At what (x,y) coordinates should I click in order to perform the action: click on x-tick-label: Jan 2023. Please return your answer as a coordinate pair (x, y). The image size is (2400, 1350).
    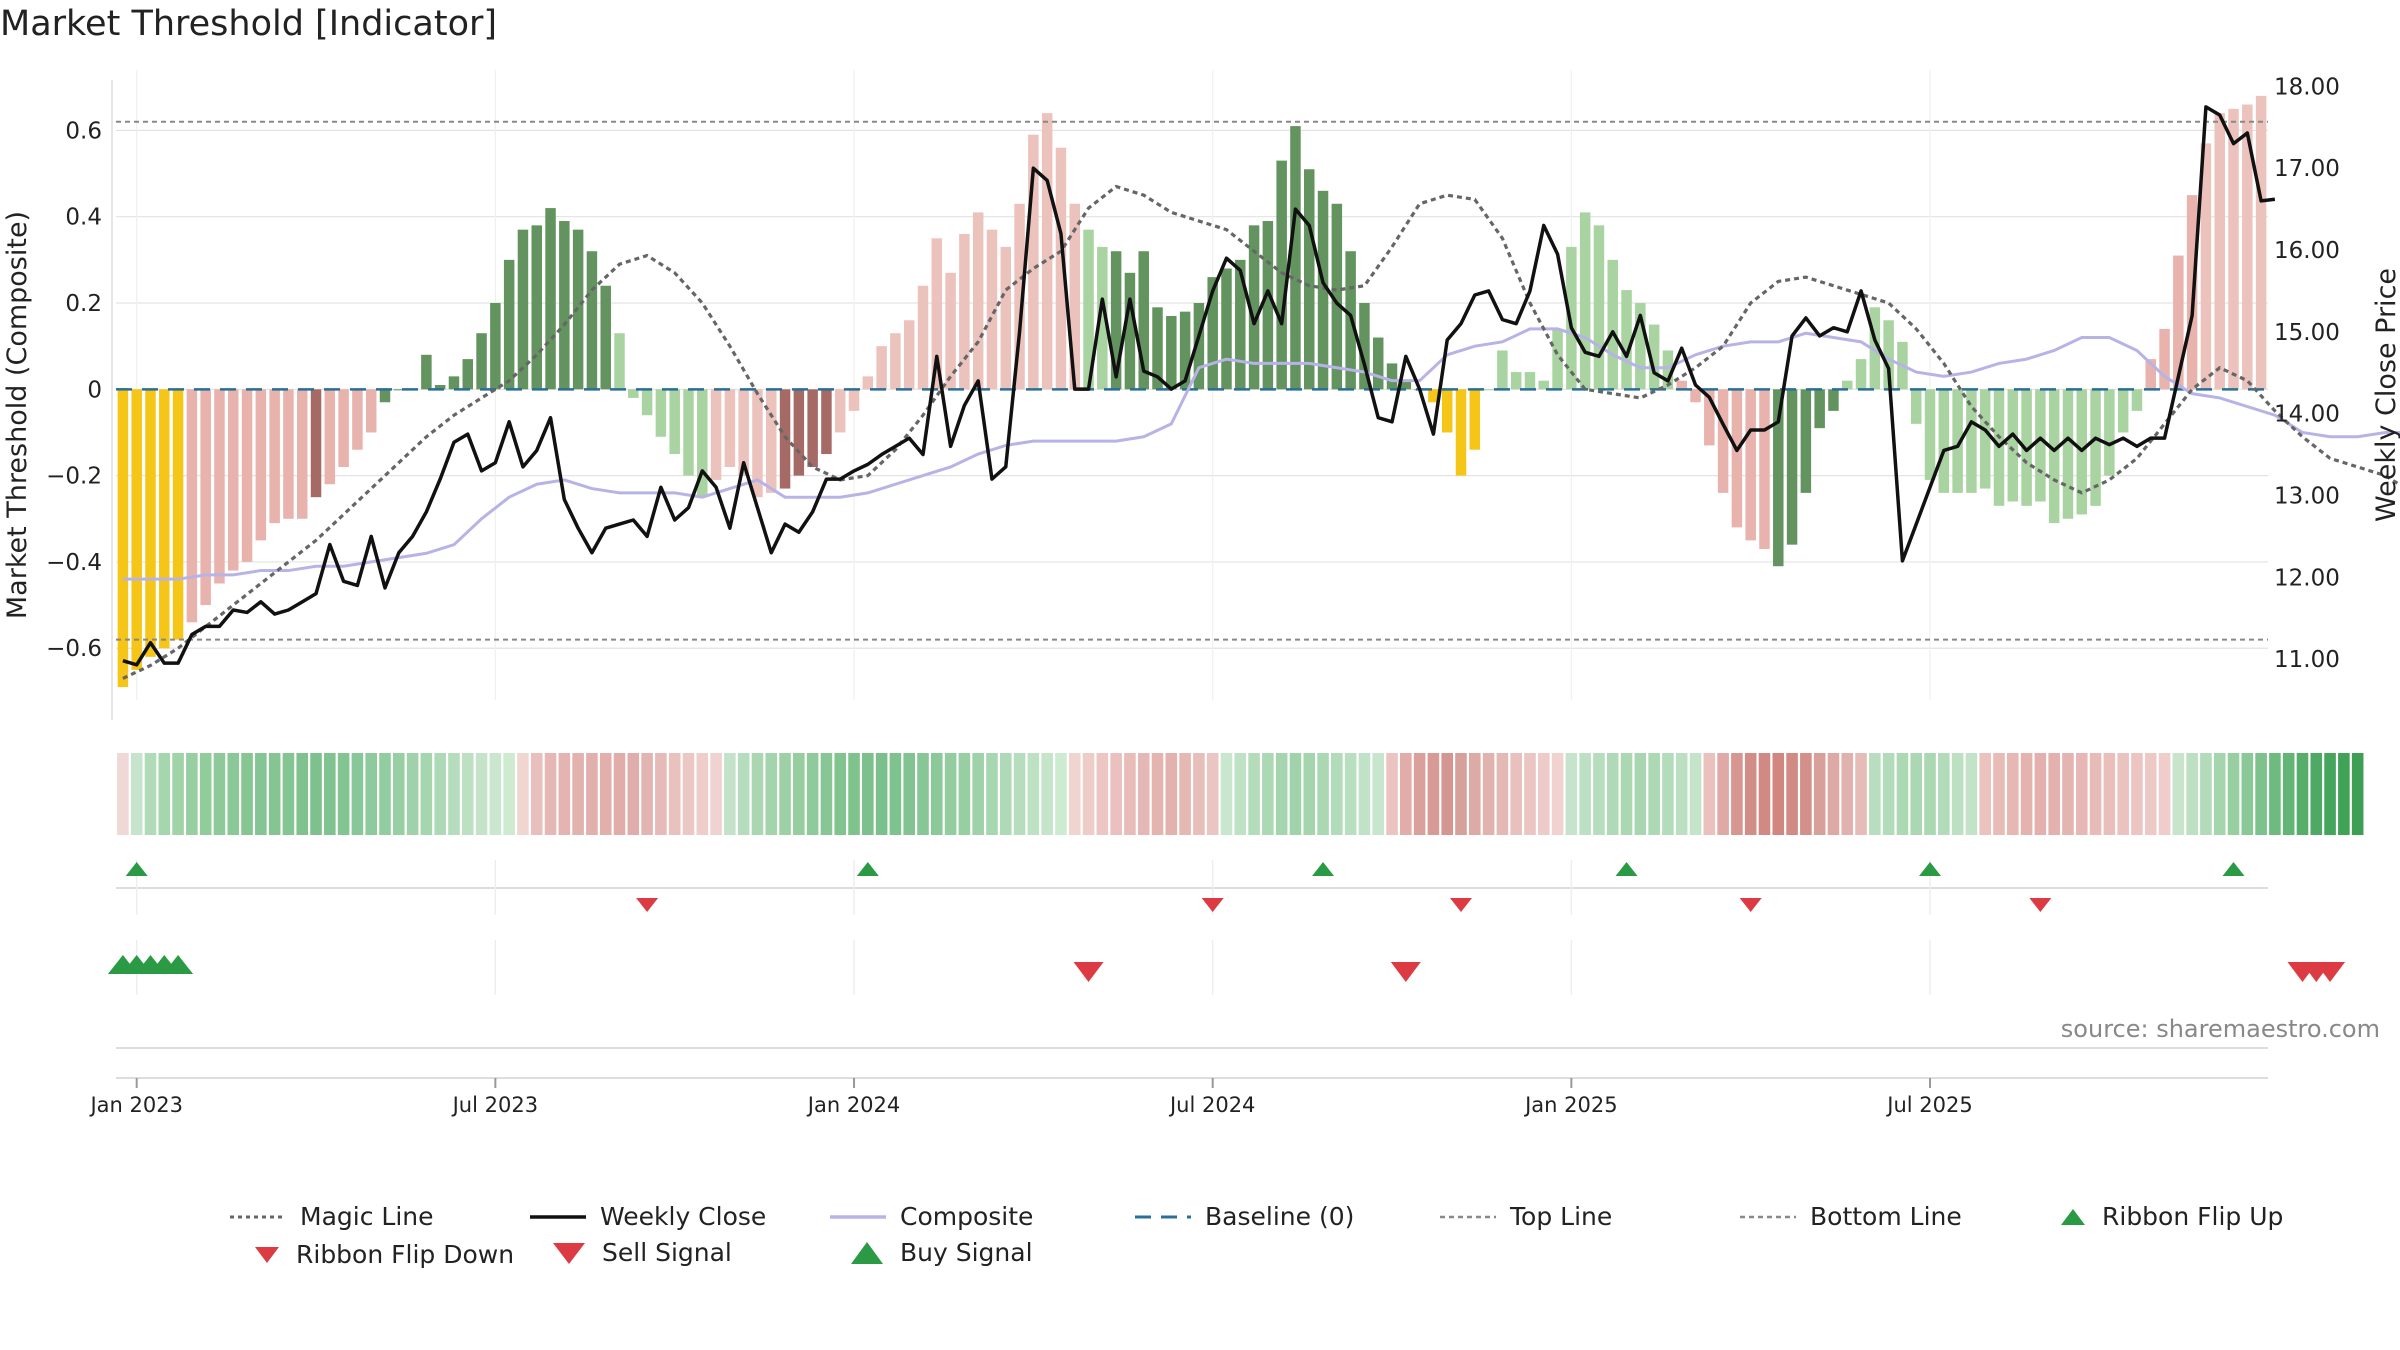
    Looking at the image, I should click on (135, 1105).